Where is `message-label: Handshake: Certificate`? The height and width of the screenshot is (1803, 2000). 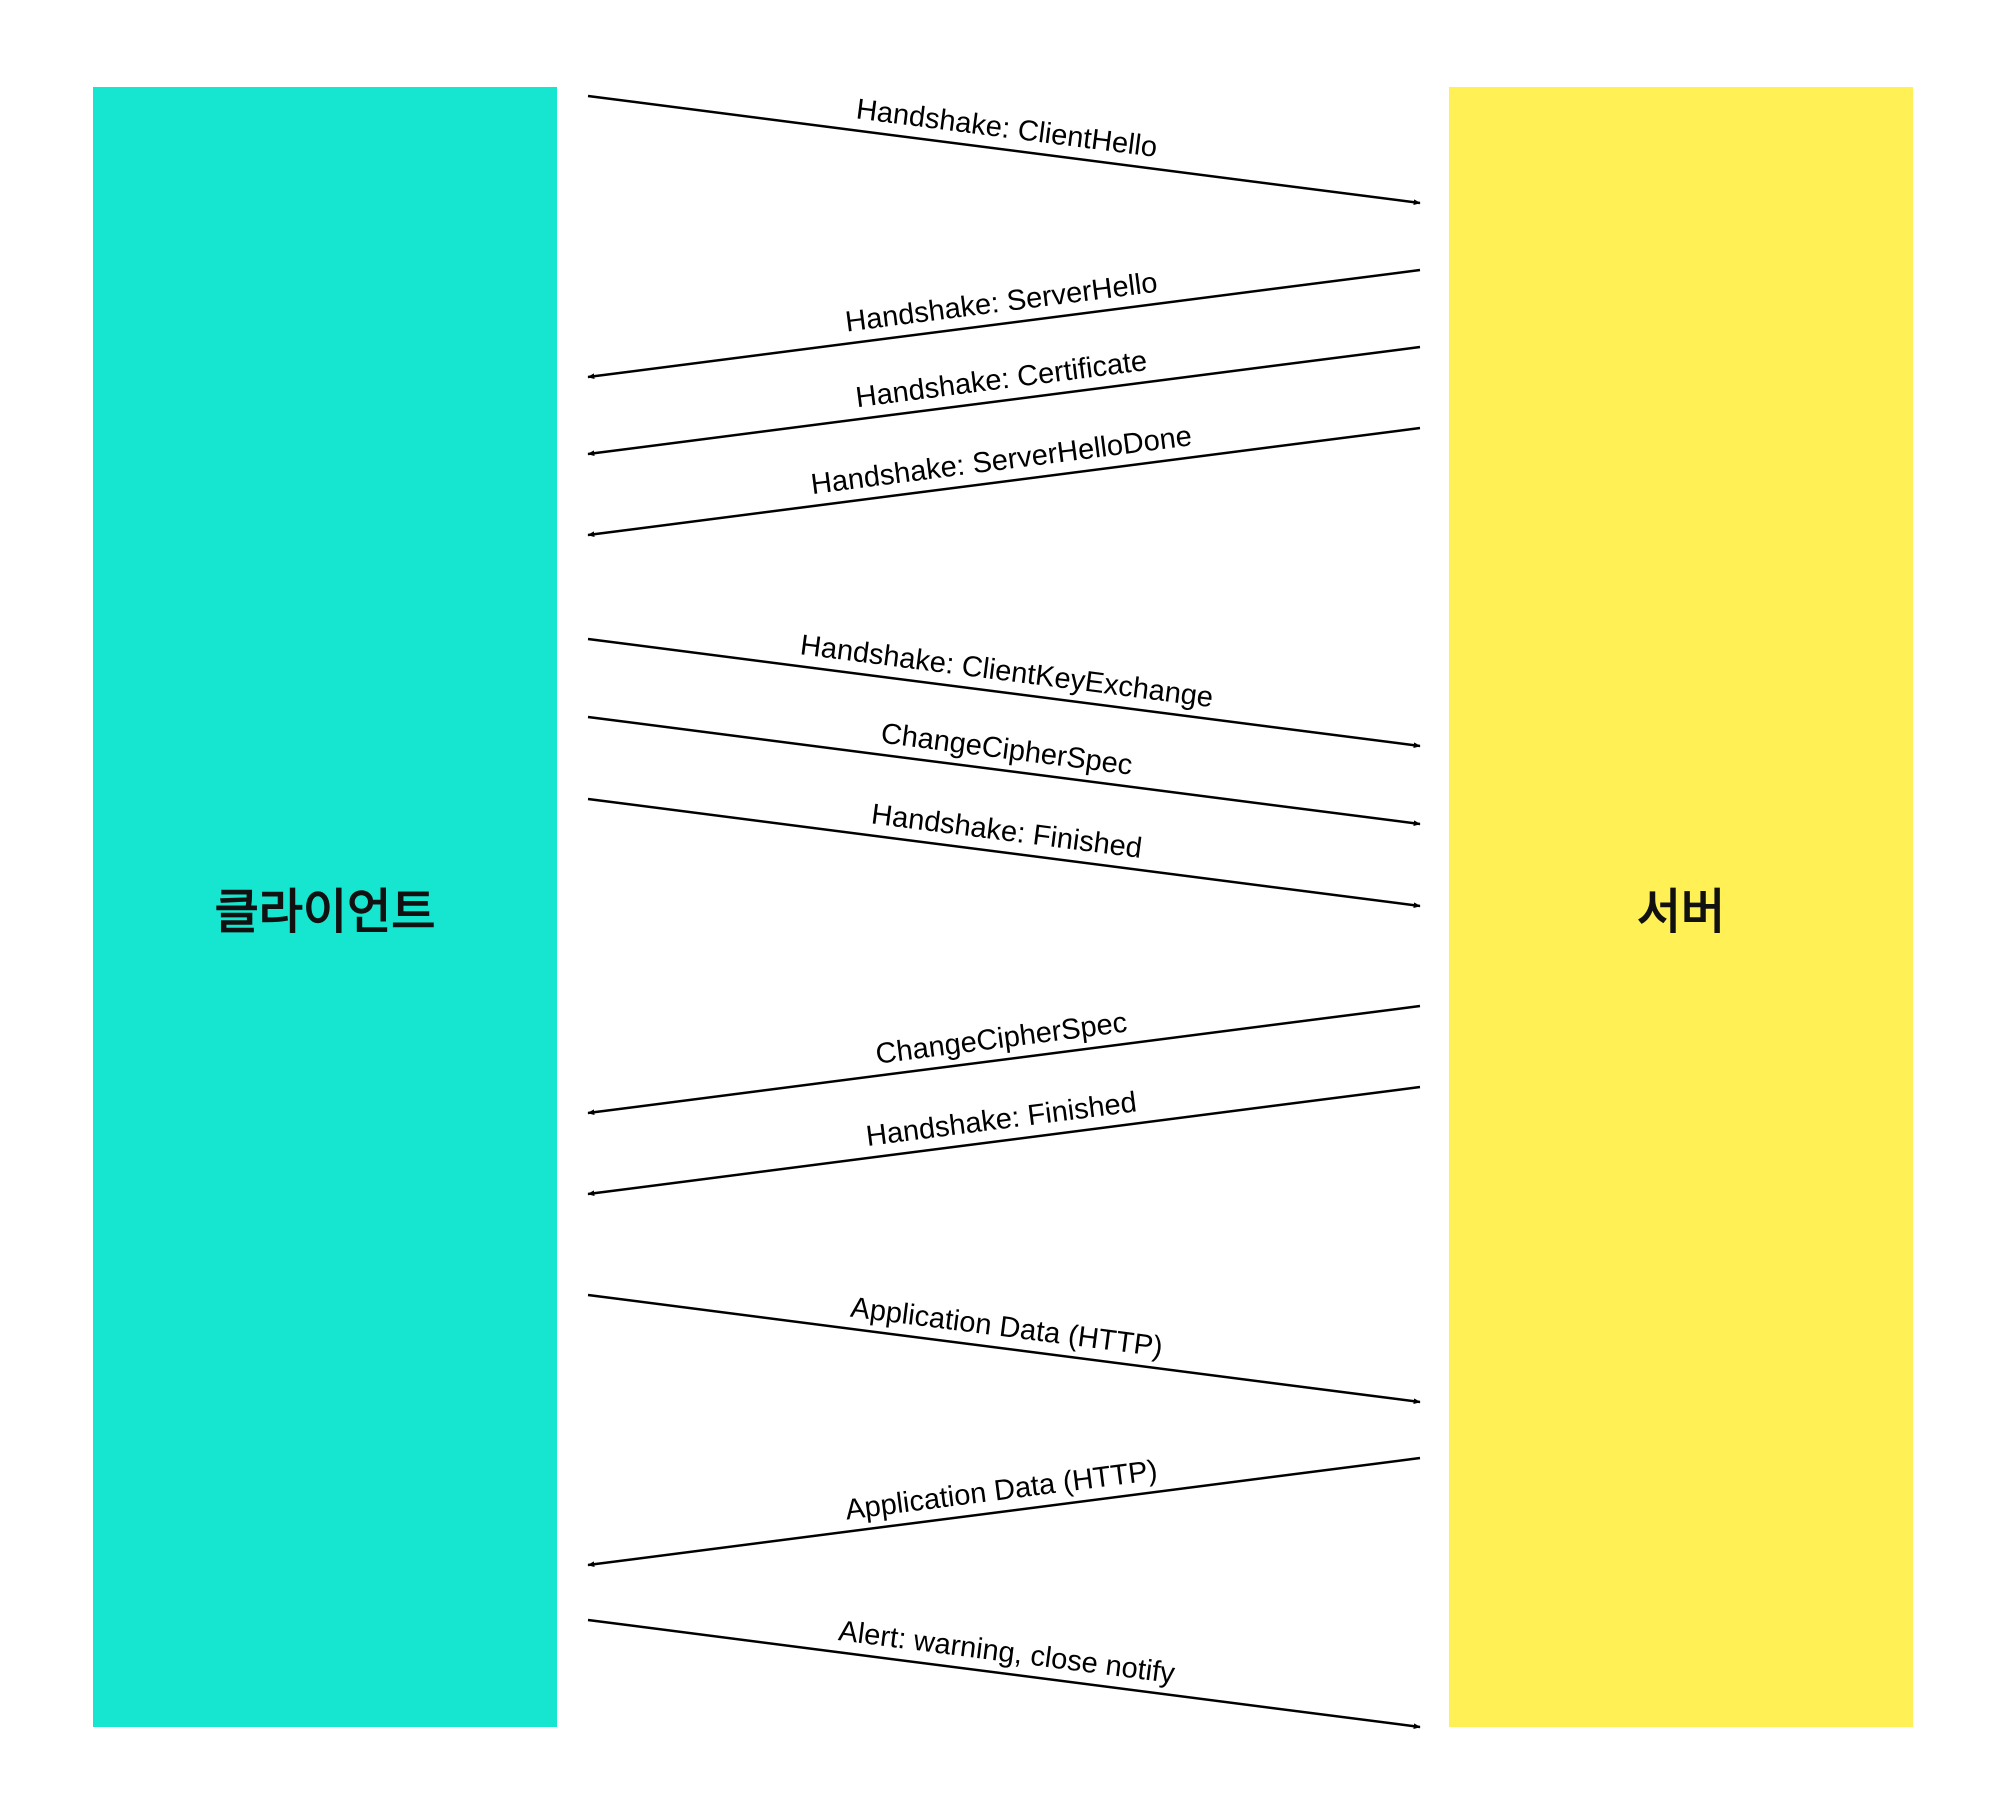 message-label: Handshake: Certificate is located at coordinates (1001, 379).